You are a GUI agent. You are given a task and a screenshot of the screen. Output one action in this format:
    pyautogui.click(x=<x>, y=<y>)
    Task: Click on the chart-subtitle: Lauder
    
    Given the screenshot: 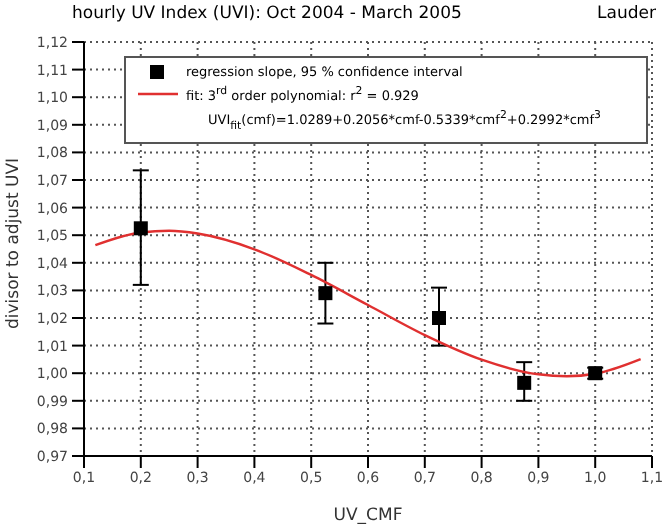 What is the action you would take?
    pyautogui.click(x=626, y=14)
    